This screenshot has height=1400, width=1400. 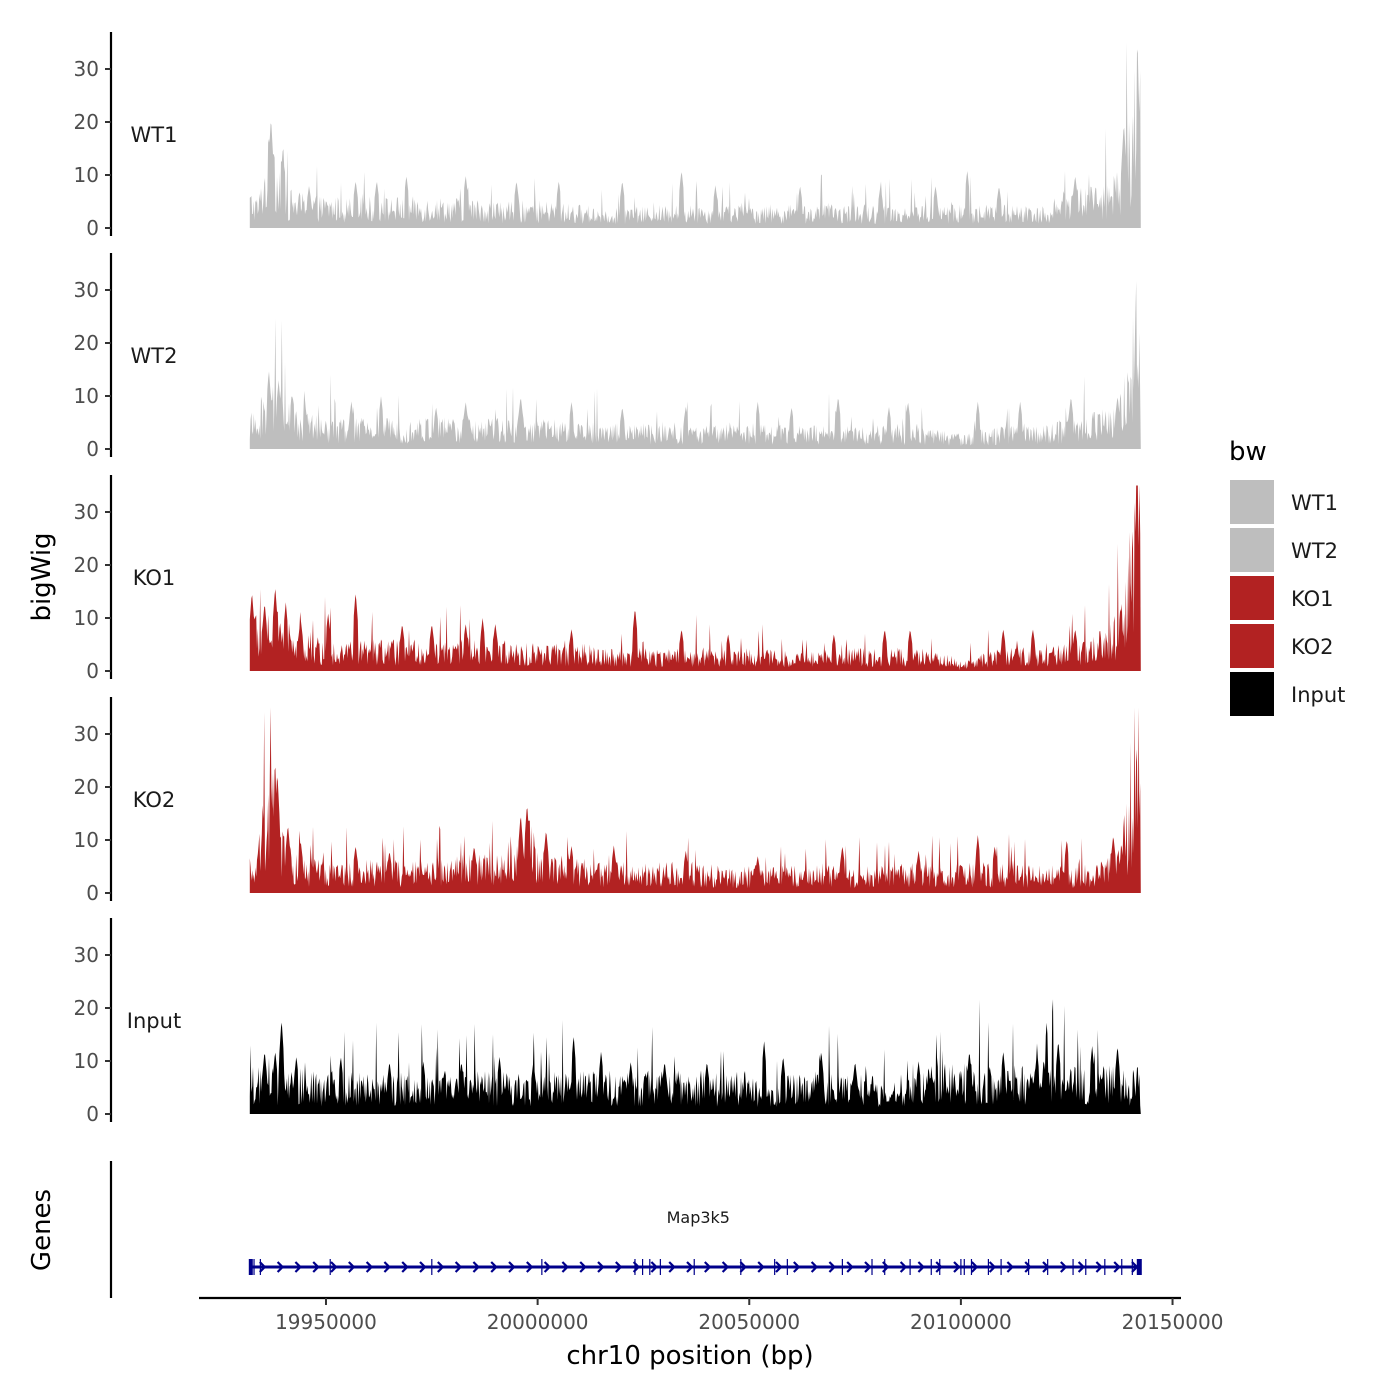 I want to click on genes-track: Genes Map3k5, so click(x=584, y=1229).